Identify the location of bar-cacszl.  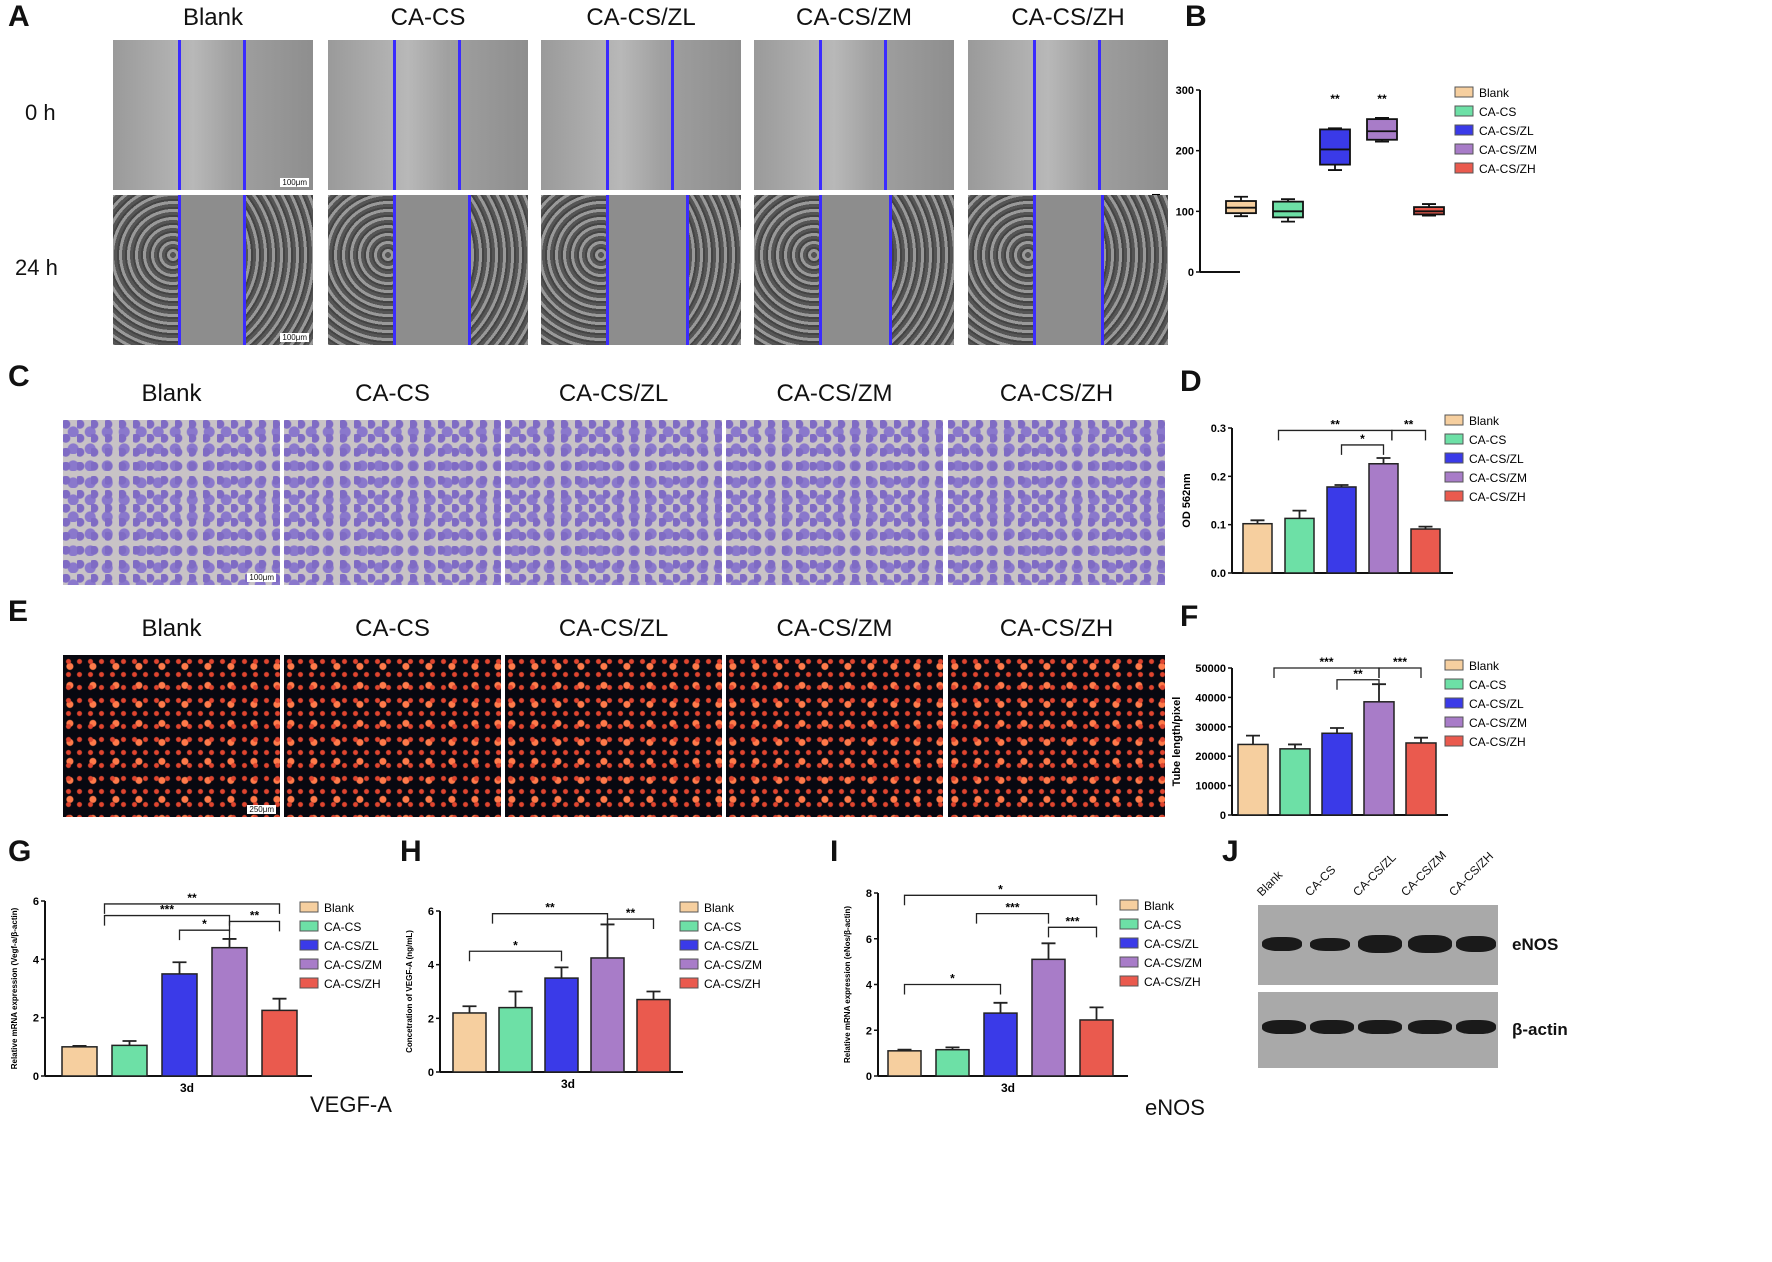
(1341, 530).